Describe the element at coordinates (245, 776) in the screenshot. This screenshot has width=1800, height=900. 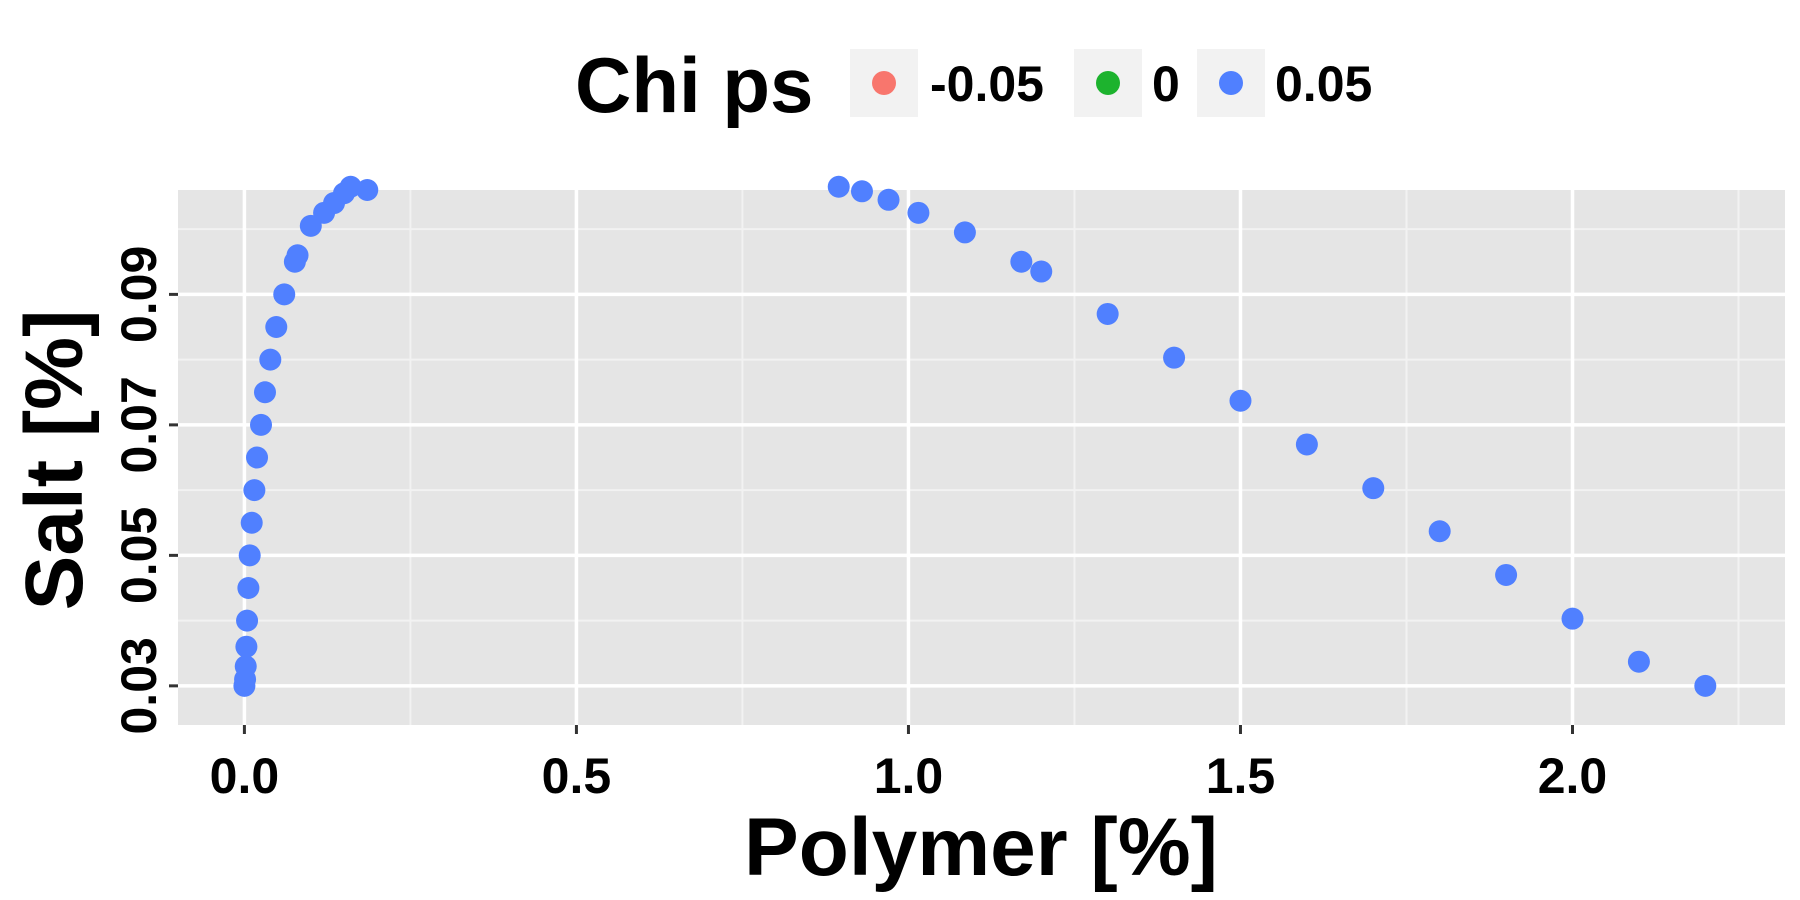
I see `x-tick-label: 0.0` at that location.